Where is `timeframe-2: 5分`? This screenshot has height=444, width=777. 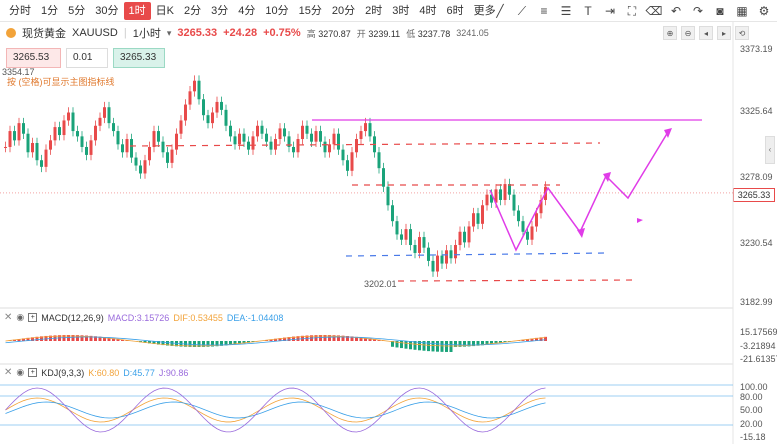
timeframe-2: 5分 is located at coordinates (77, 10).